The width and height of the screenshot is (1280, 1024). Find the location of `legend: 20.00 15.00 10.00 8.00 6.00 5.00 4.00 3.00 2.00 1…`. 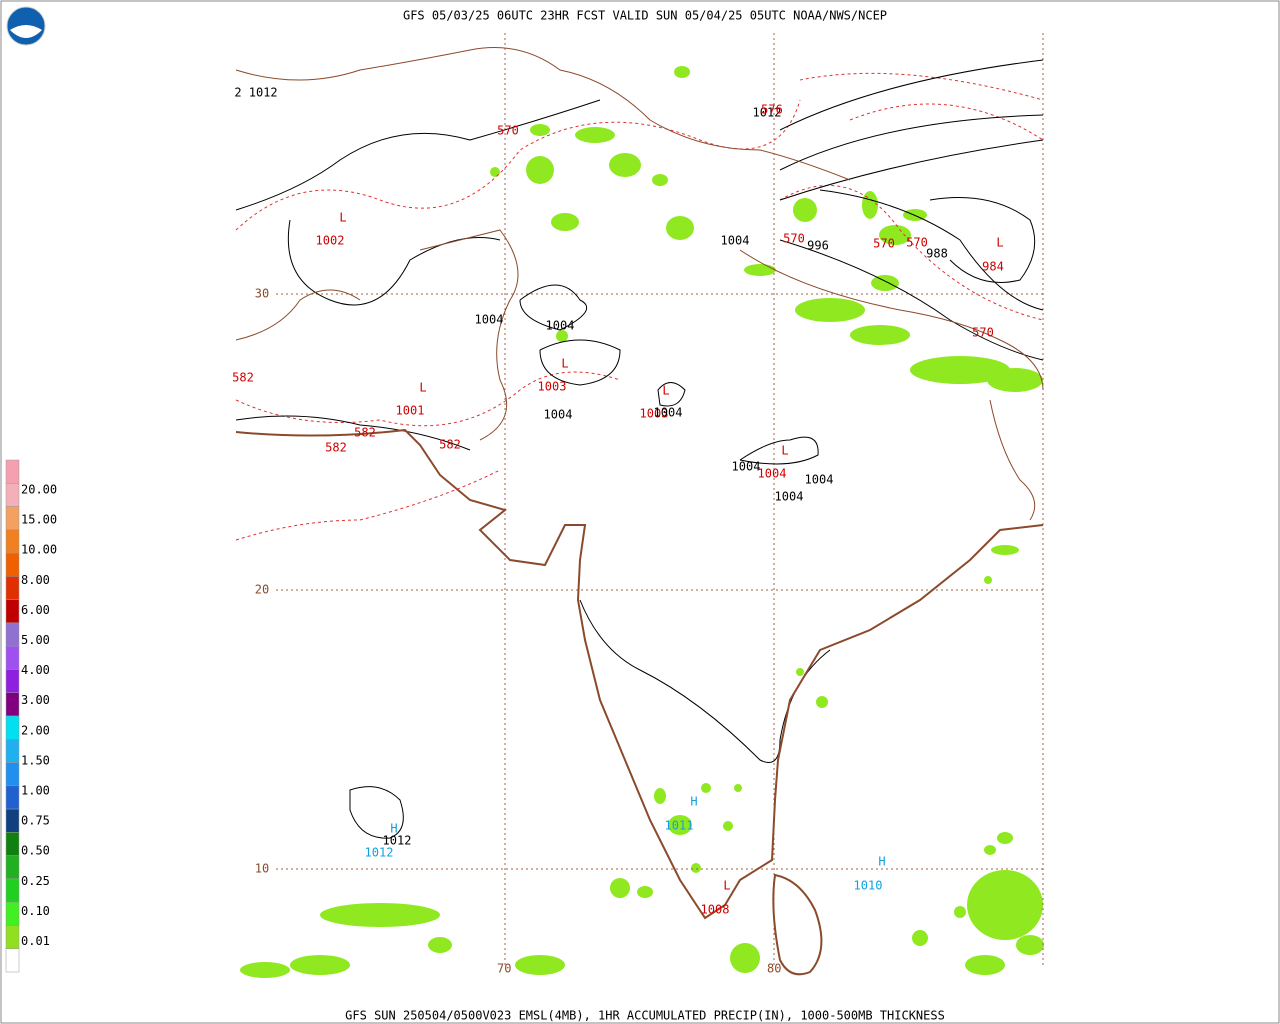

legend: 20.00 15.00 10.00 8.00 6.00 5.00 4.00 3.00 2.00 1… is located at coordinates (31, 716).